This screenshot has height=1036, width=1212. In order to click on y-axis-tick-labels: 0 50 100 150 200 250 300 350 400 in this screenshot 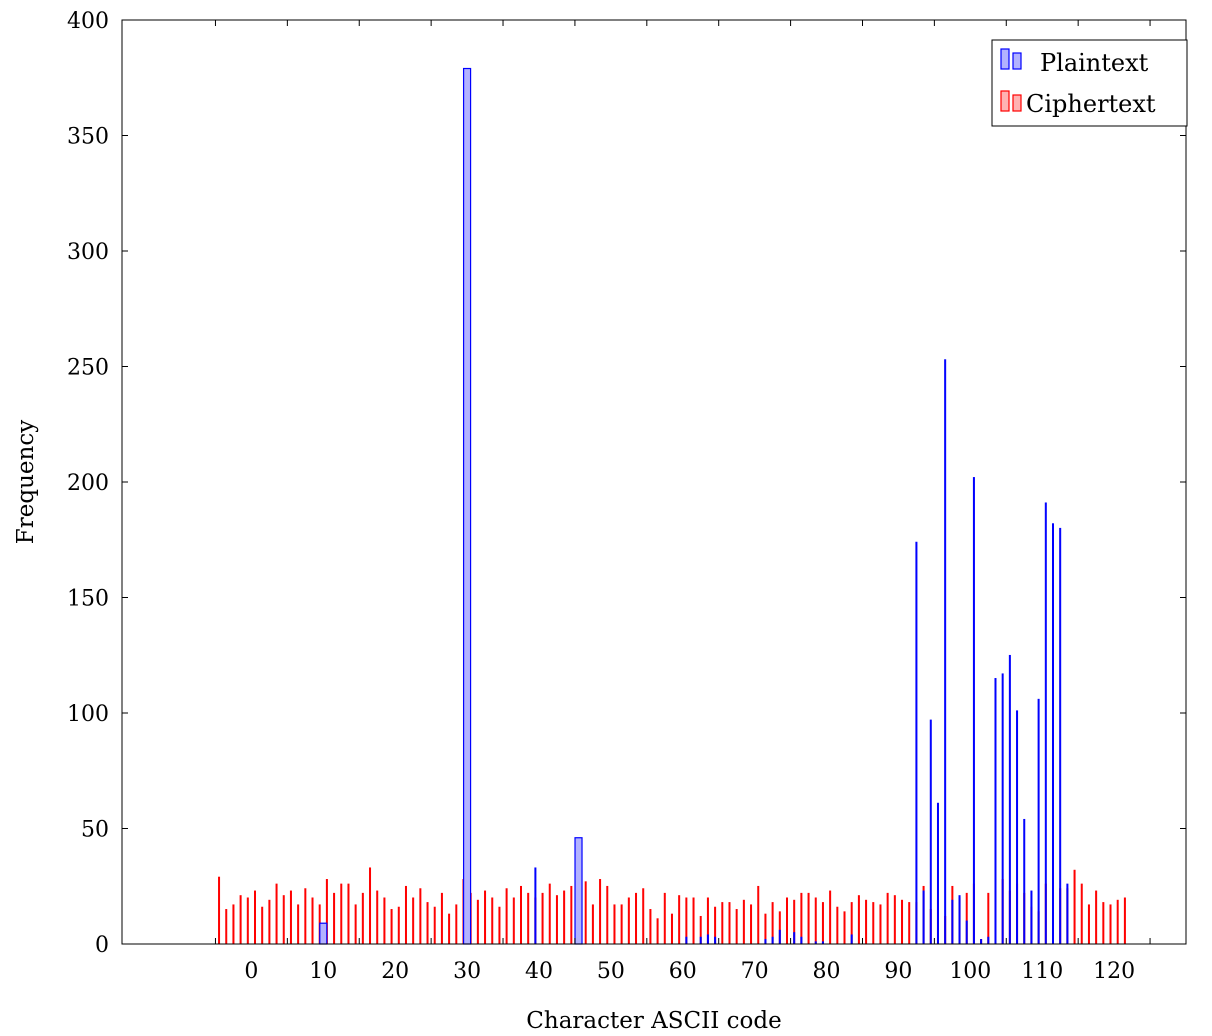, I will do `click(88, 483)`.